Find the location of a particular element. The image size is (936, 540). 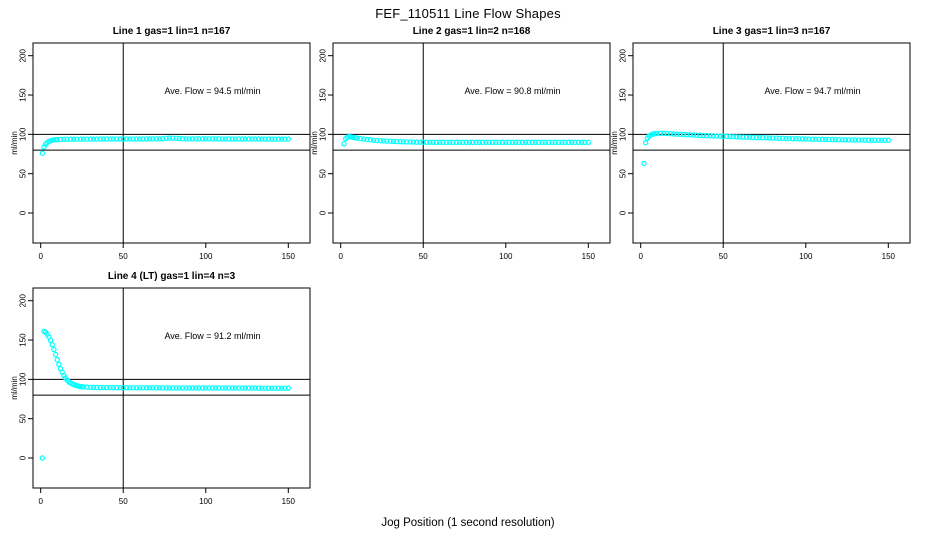

figure-title: FEF_110511 Line Flow Shapes is located at coordinates (468, 13).